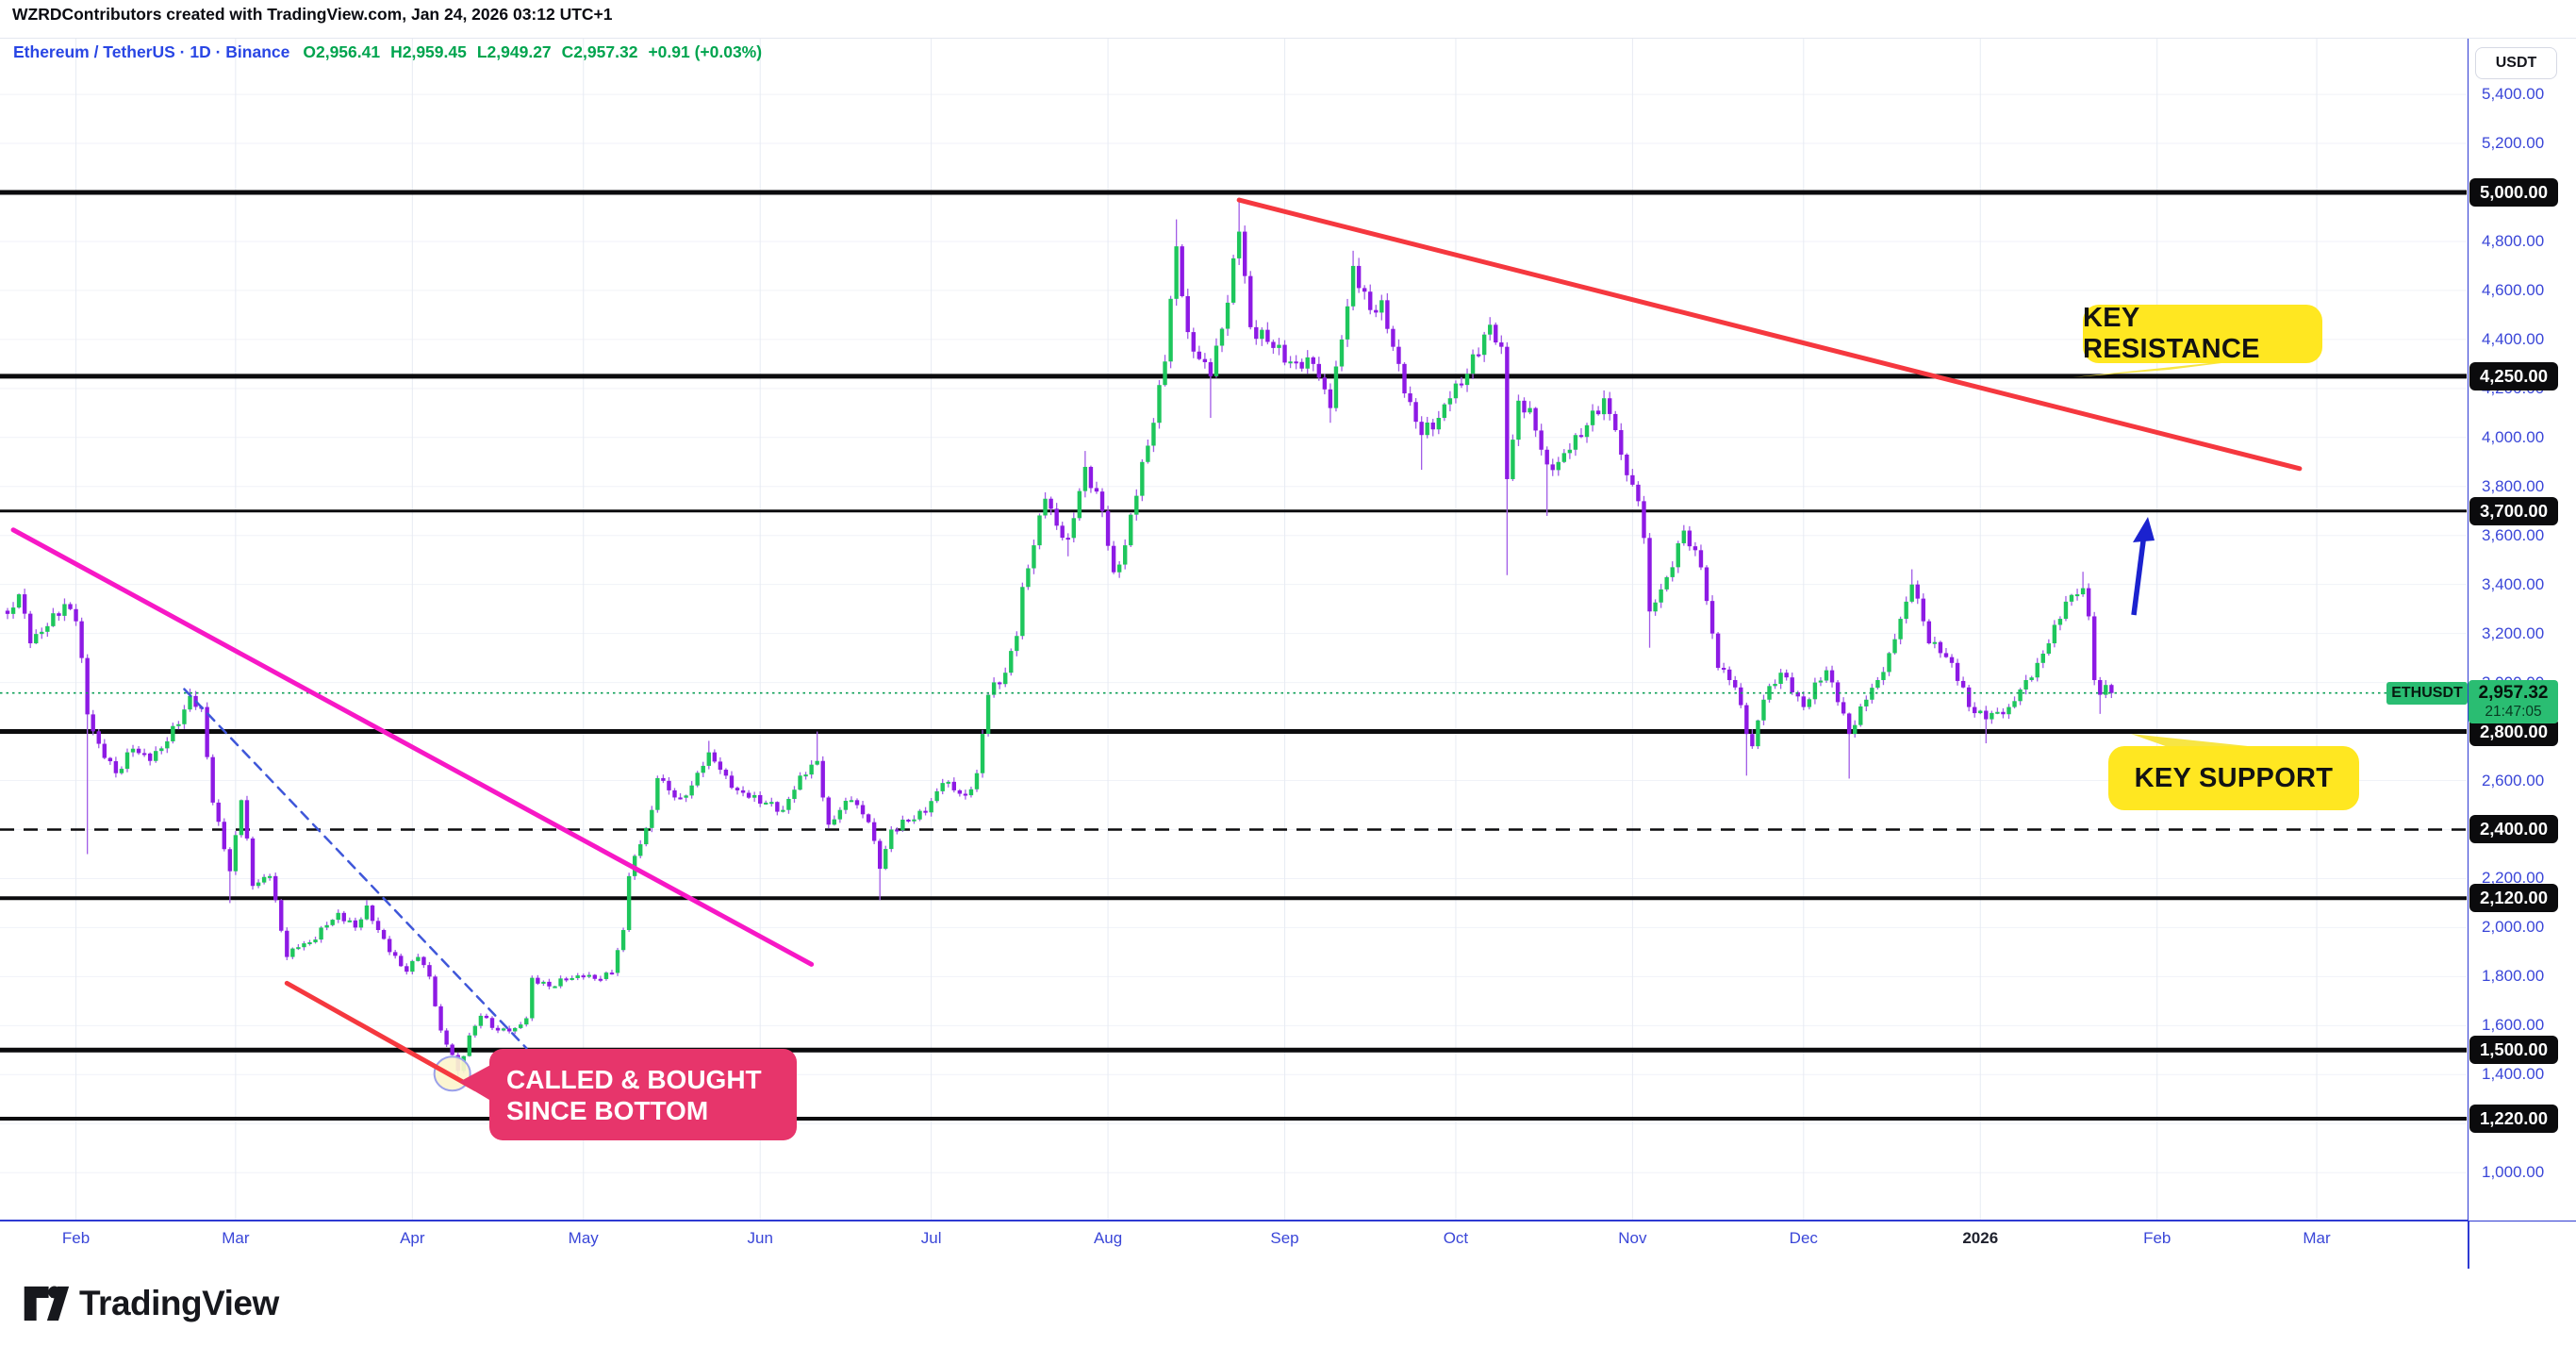  What do you see at coordinates (2522, 630) in the screenshot?
I see `price-axis` at bounding box center [2522, 630].